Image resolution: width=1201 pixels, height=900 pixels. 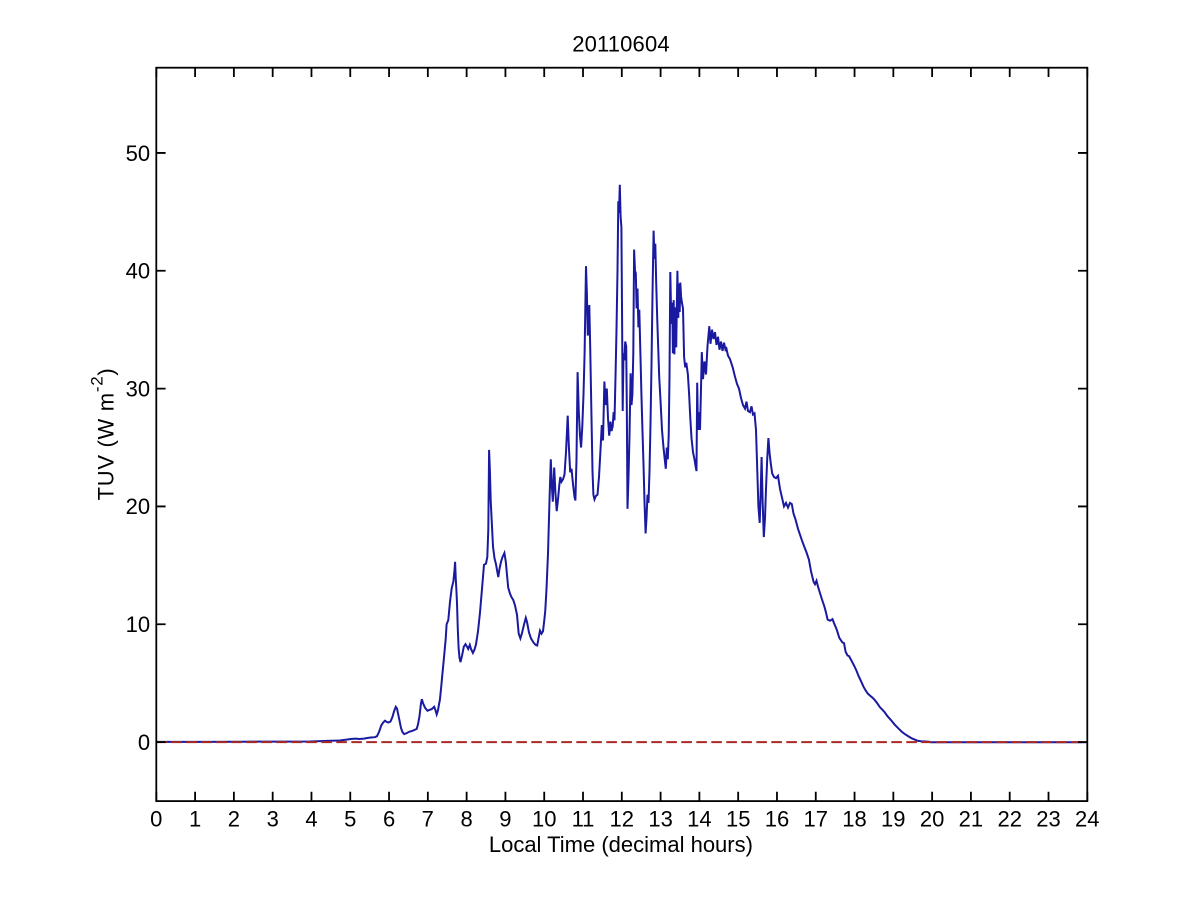 I want to click on svg-text: 14, so click(x=699, y=818).